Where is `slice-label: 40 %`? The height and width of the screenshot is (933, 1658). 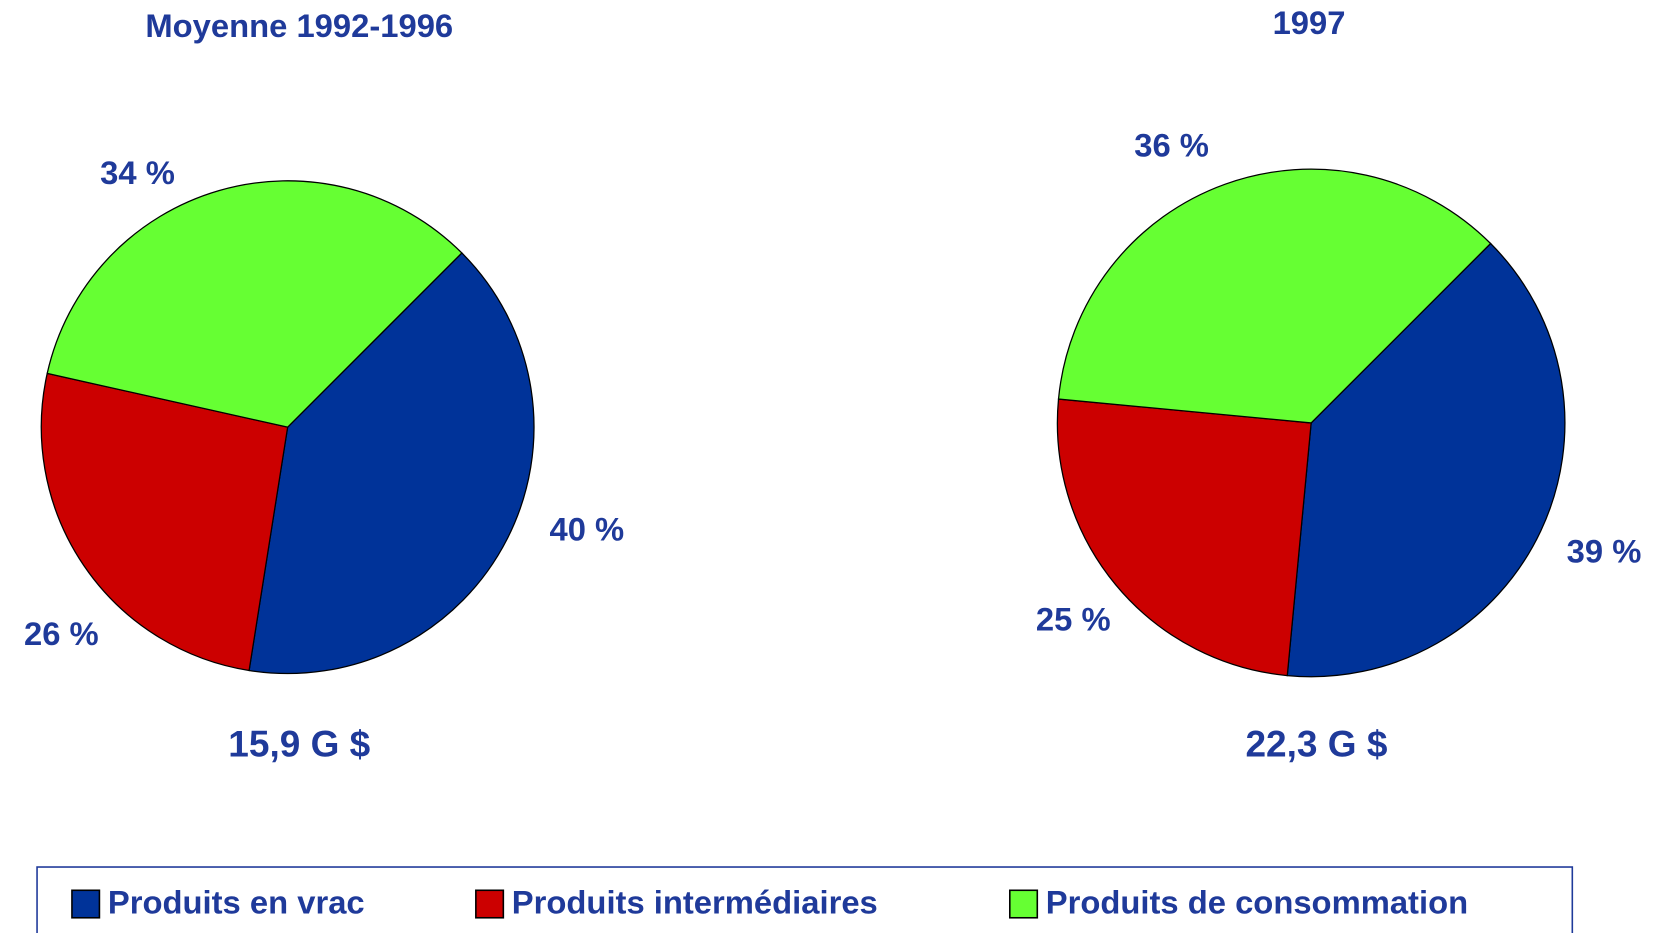
slice-label: 40 % is located at coordinates (587, 529).